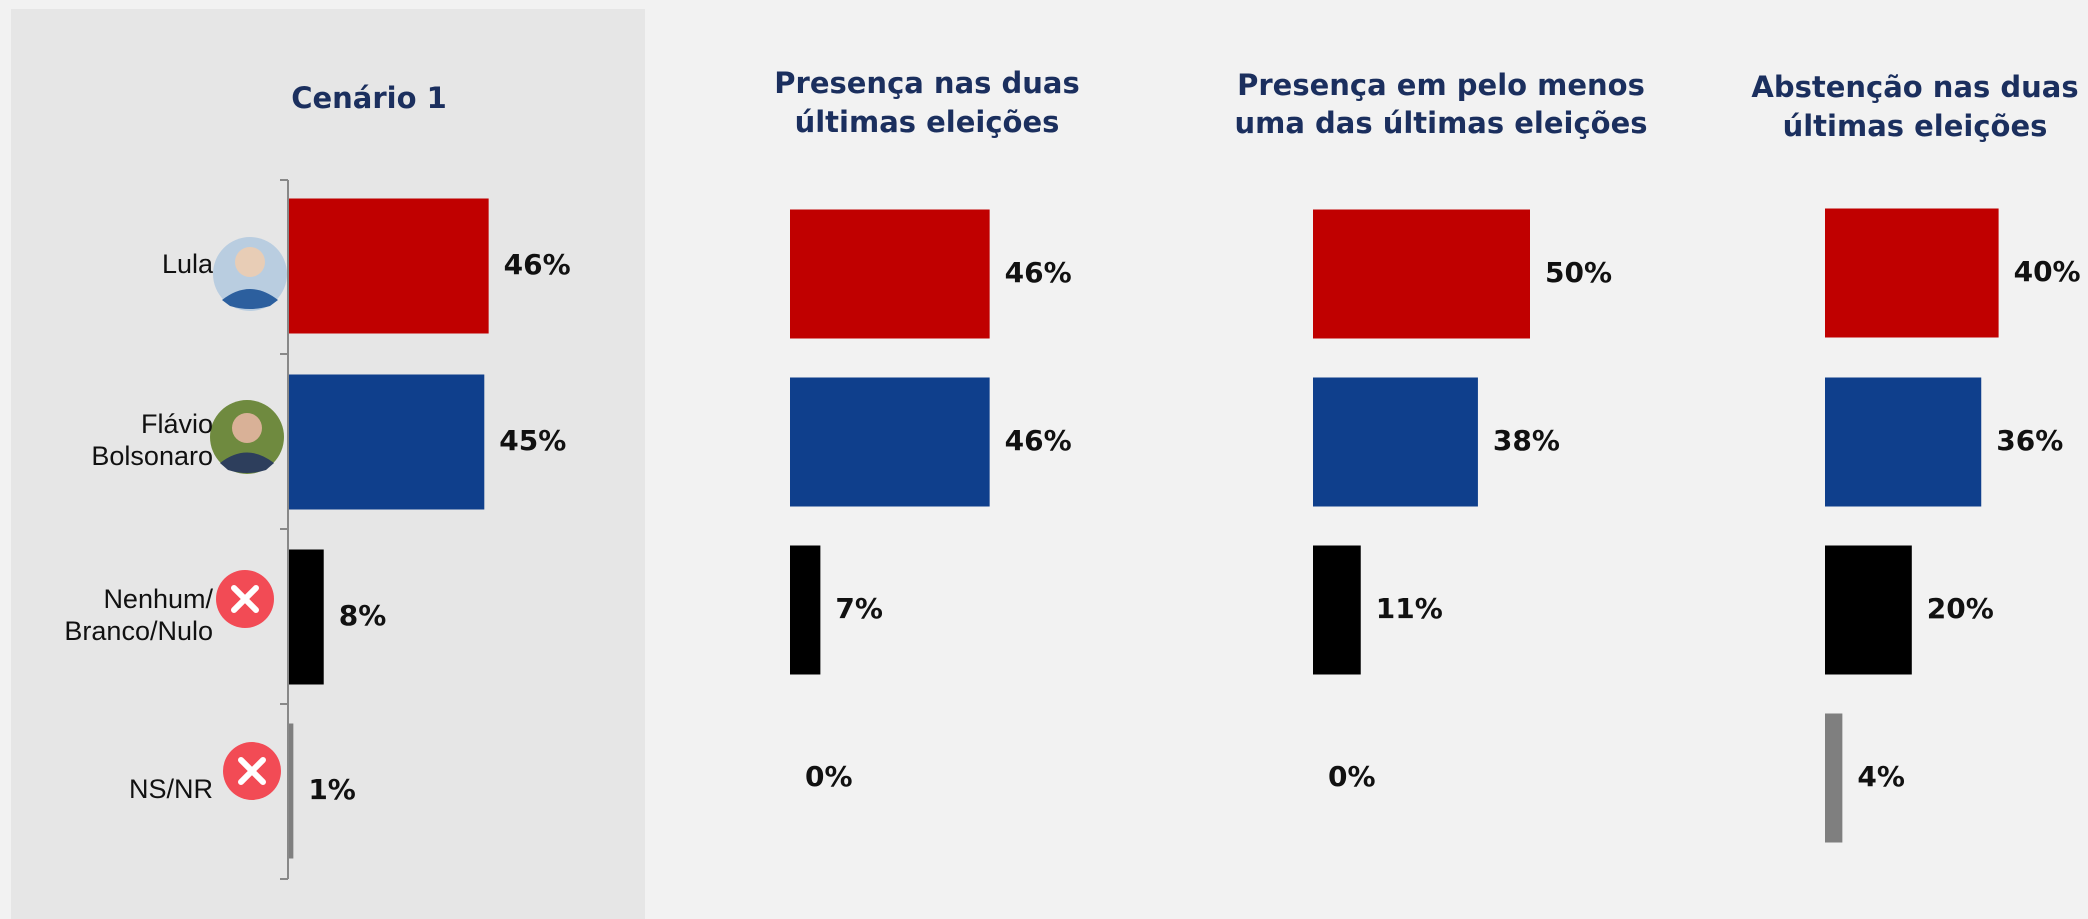  Describe the element at coordinates (138, 615) in the screenshot. I see `category-label: Nenhum/Branco/Nulo` at that location.